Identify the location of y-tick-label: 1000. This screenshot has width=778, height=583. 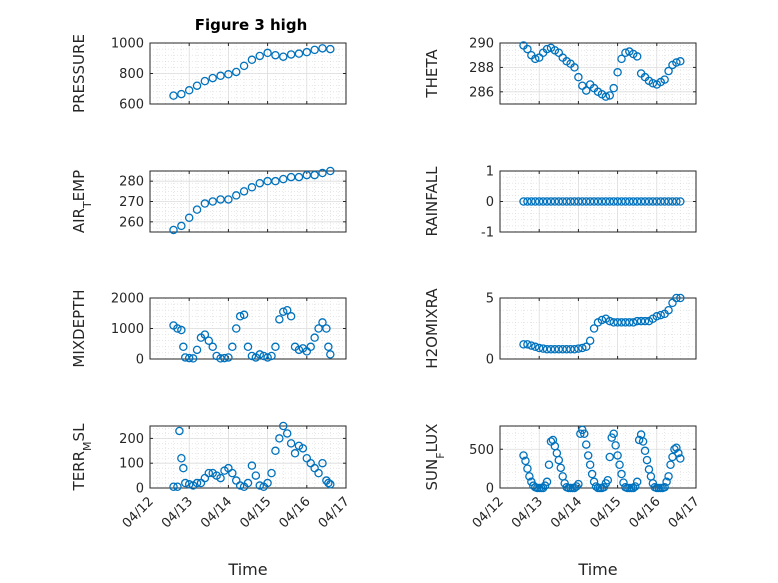
(127, 44).